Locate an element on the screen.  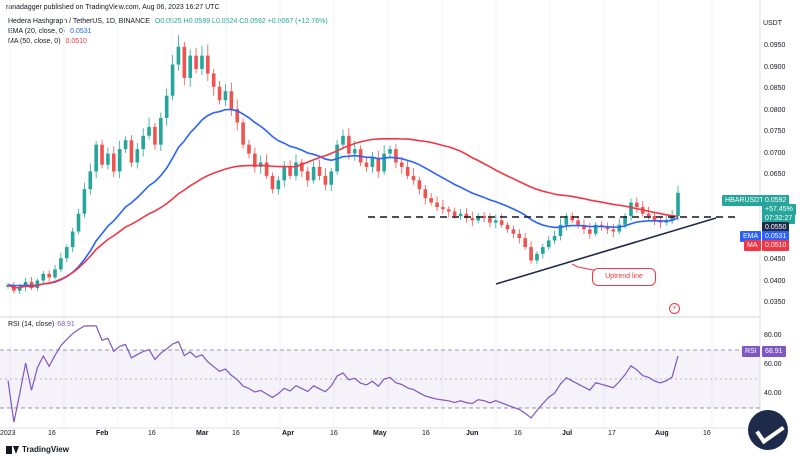
time-tick: Jun is located at coordinates (472, 433).